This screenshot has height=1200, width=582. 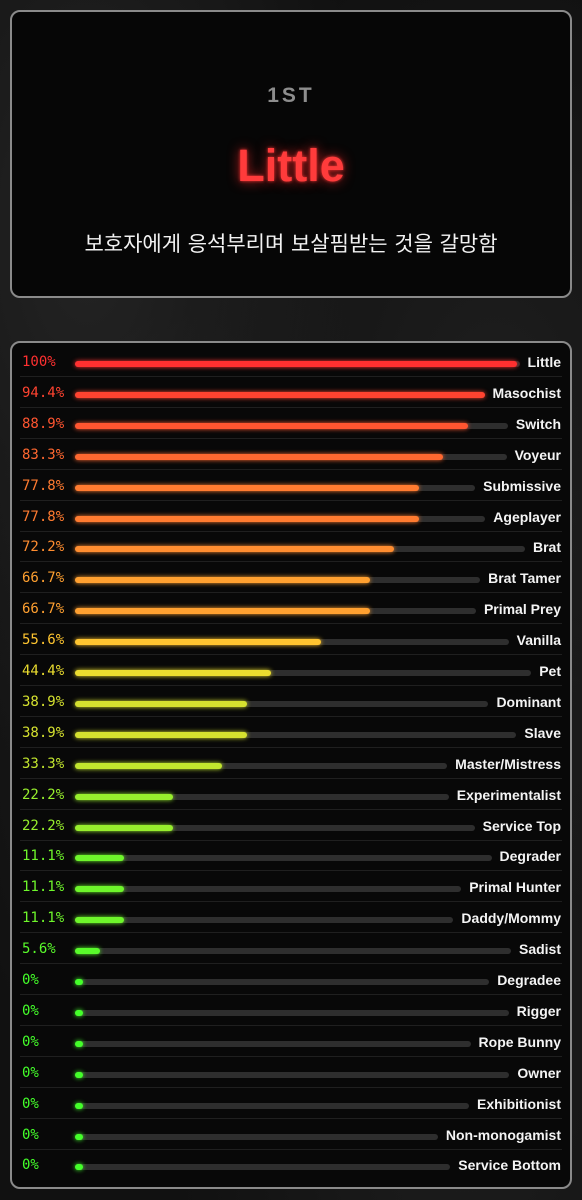 What do you see at coordinates (544, 362) in the screenshot?
I see `category-label: Little` at bounding box center [544, 362].